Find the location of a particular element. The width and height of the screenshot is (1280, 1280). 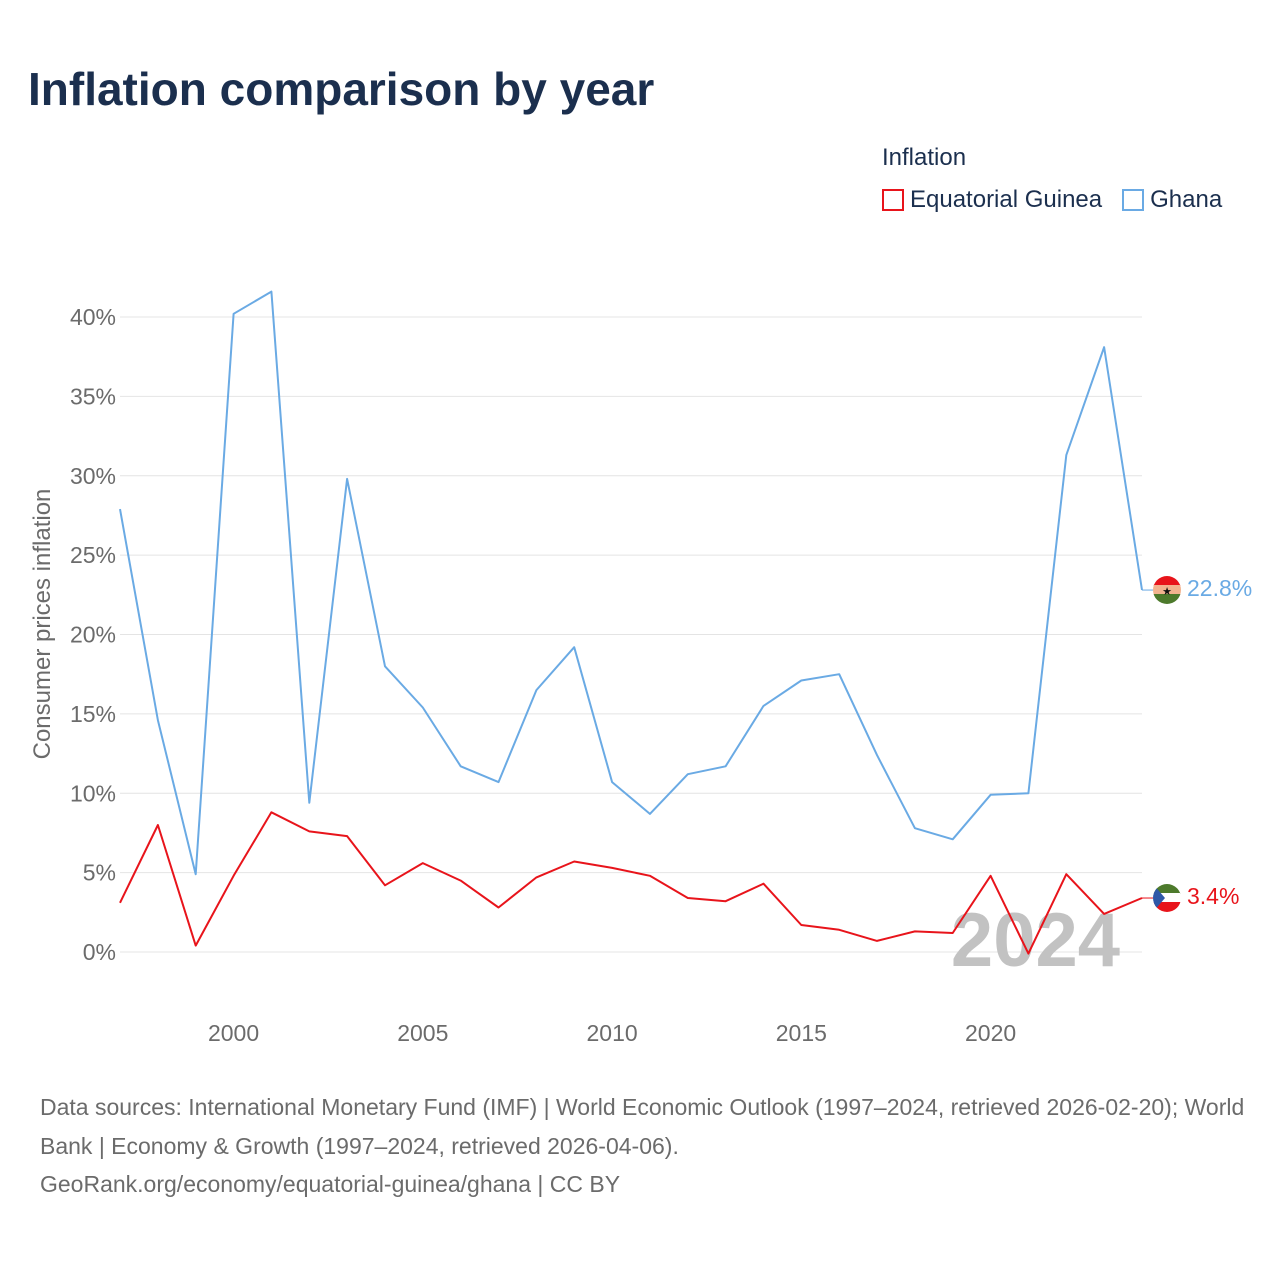

legend-swatch-ghana is located at coordinates (1133, 200).